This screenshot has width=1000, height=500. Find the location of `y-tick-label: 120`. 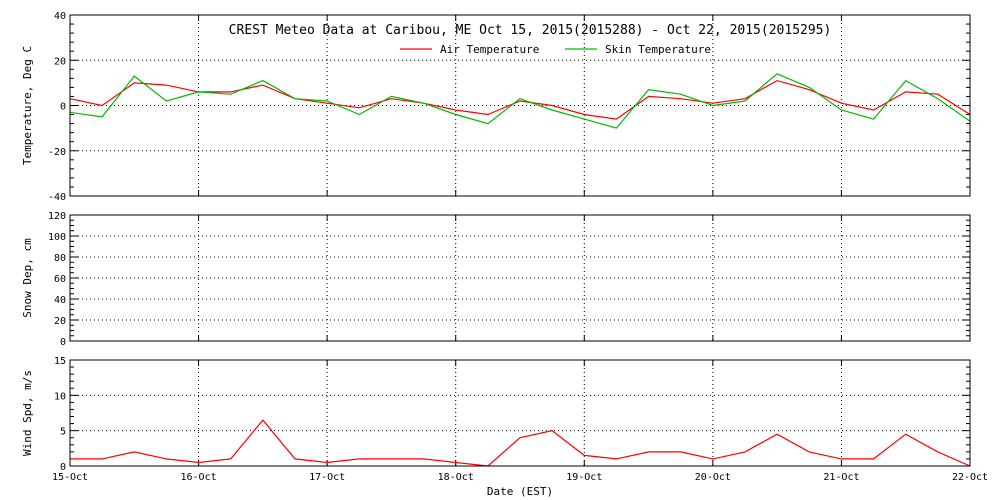

y-tick-label: 120 is located at coordinates (57, 216).